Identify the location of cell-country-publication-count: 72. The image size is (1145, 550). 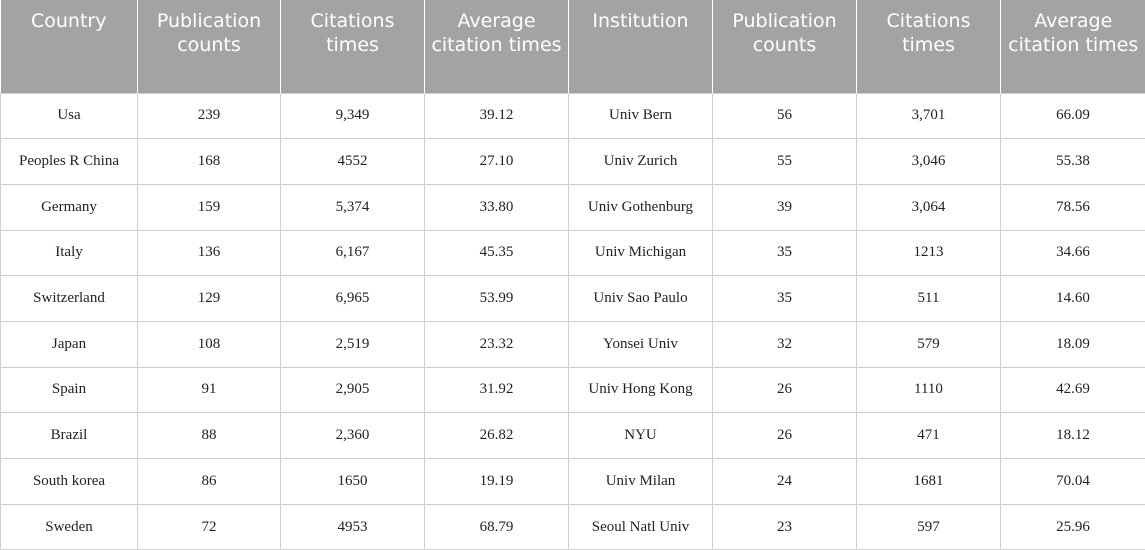
(209, 526).